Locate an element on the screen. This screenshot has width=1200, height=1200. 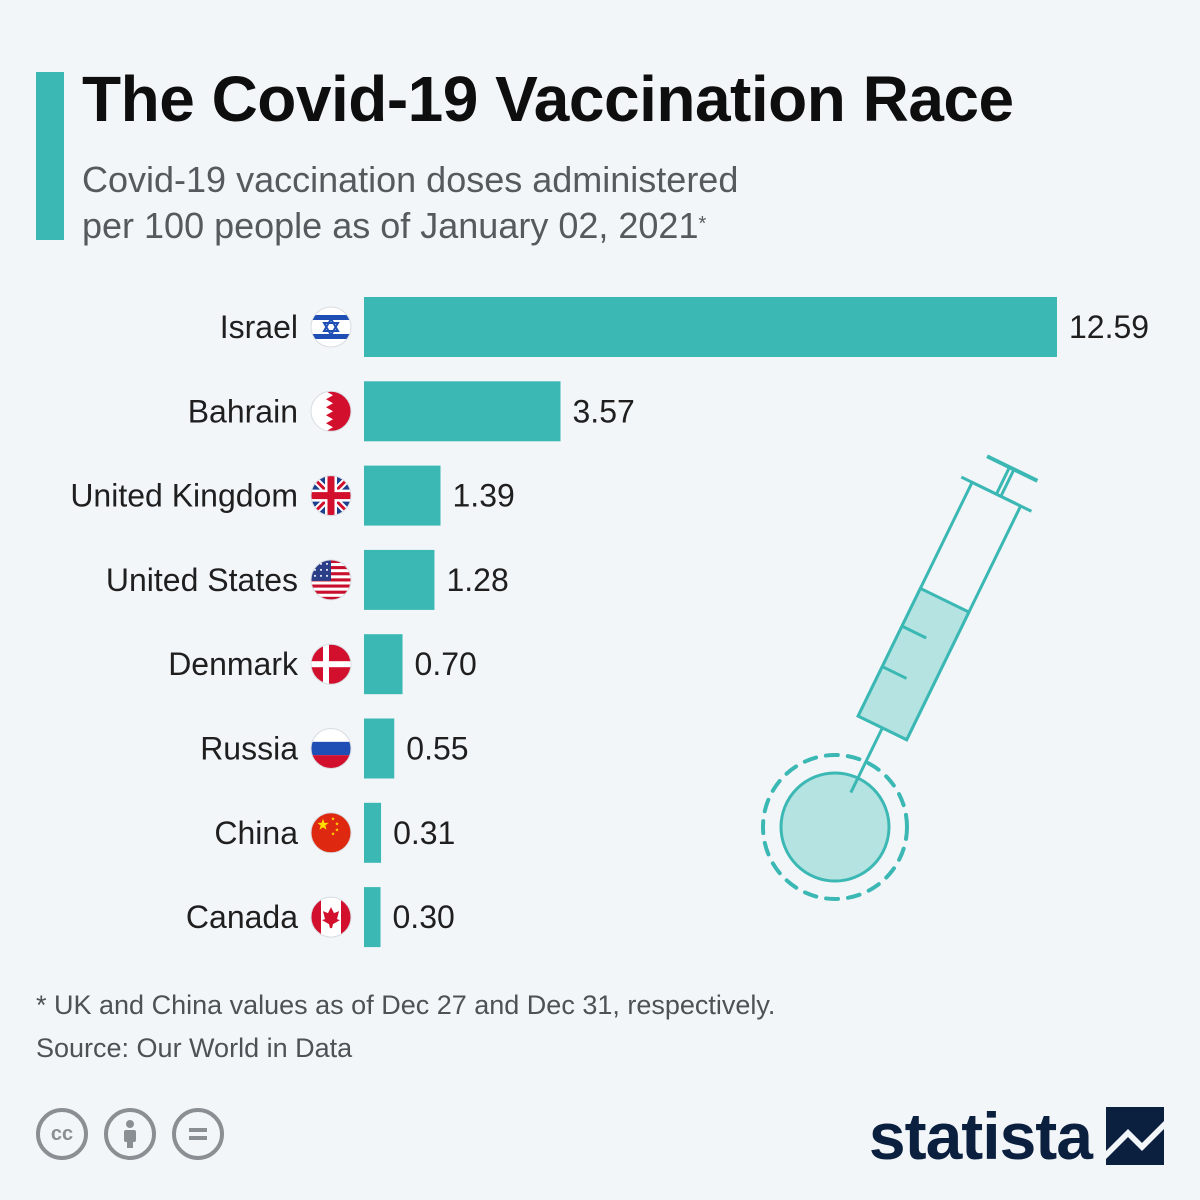
syringe-icon is located at coordinates (944, 624).